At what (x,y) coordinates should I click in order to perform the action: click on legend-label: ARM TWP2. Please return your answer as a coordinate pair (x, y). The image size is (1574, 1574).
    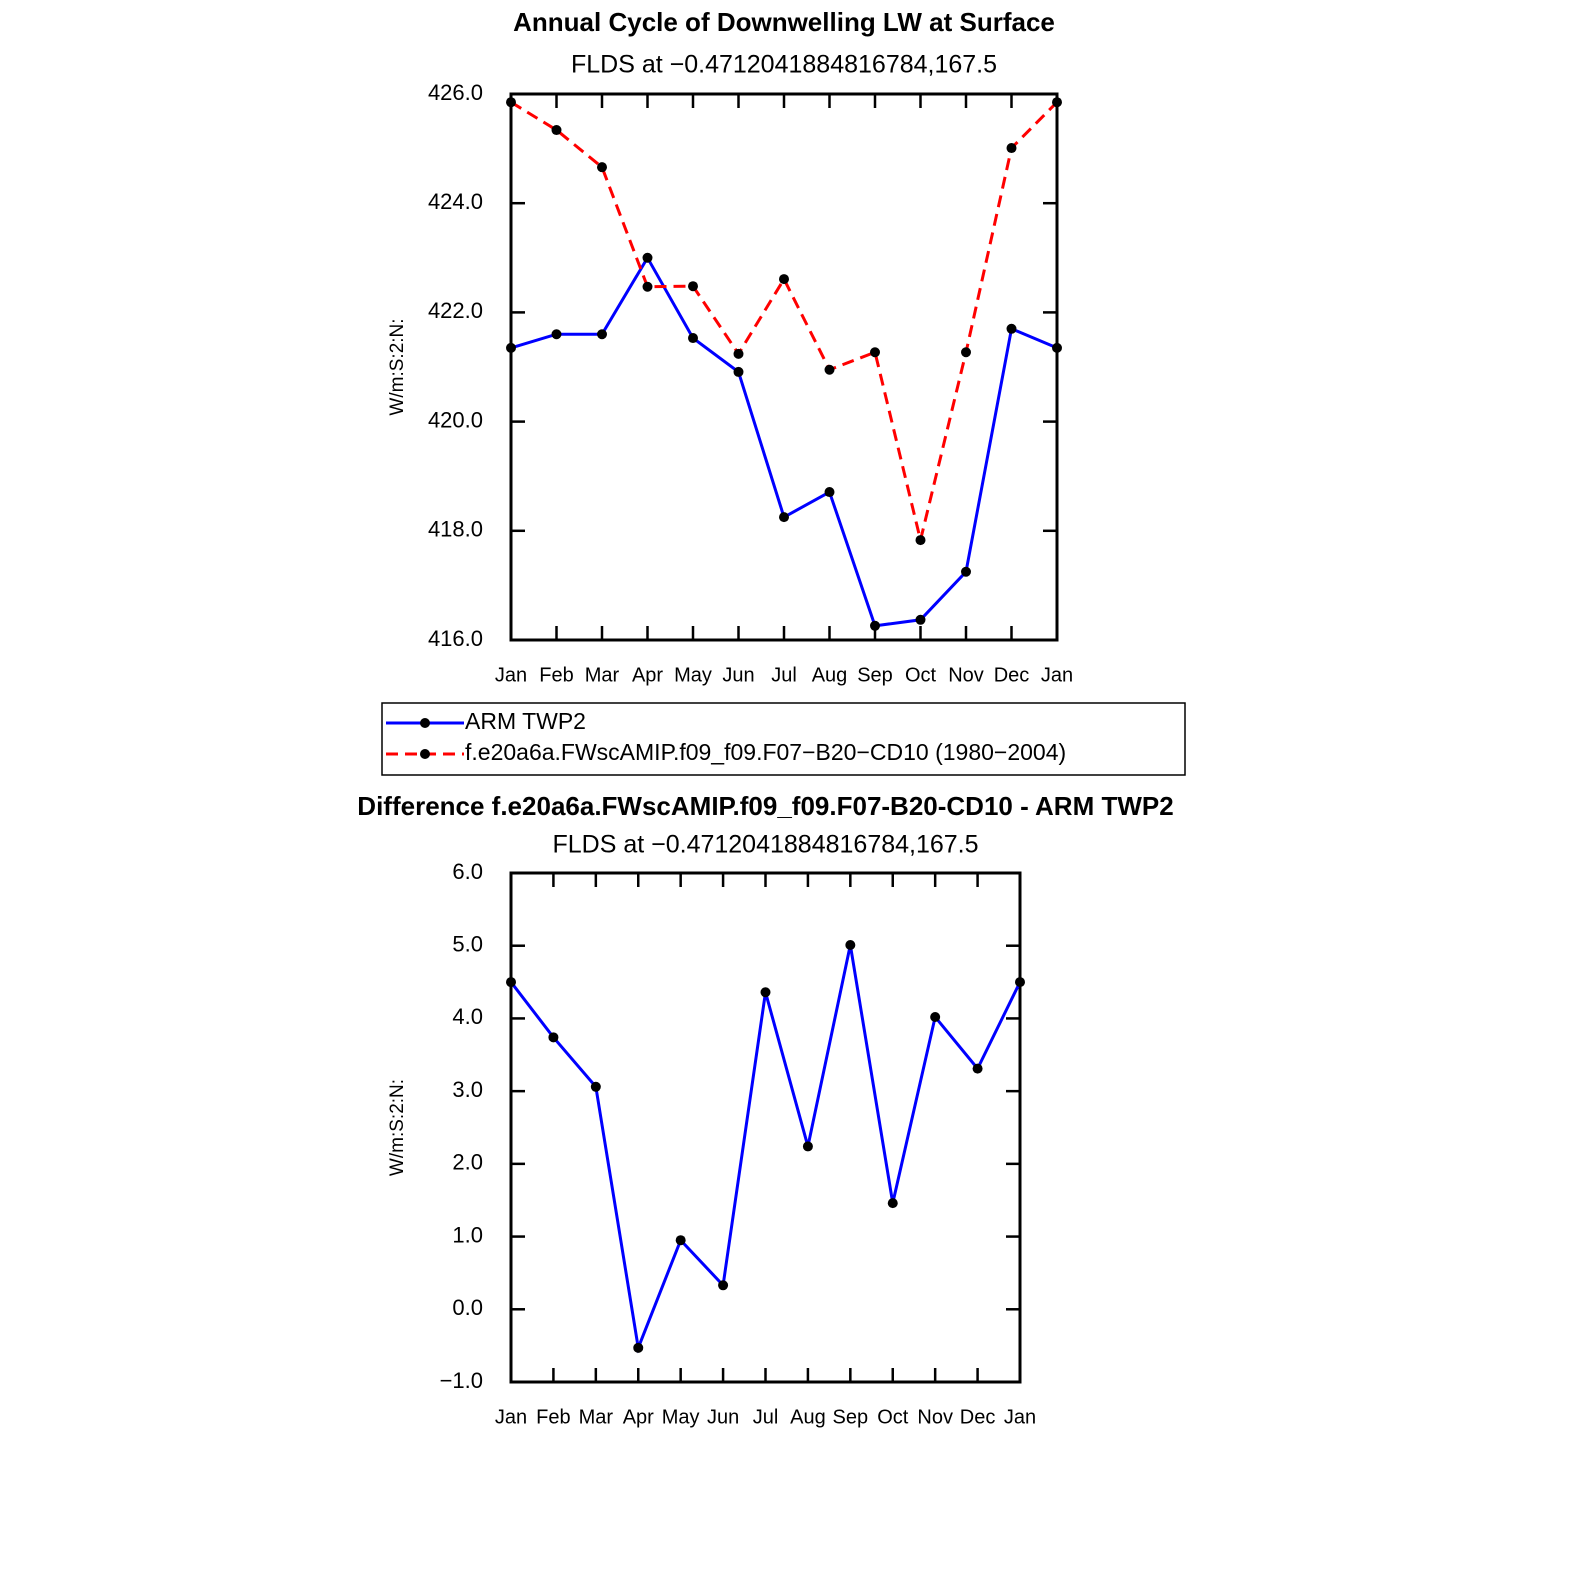
    Looking at the image, I should click on (525, 721).